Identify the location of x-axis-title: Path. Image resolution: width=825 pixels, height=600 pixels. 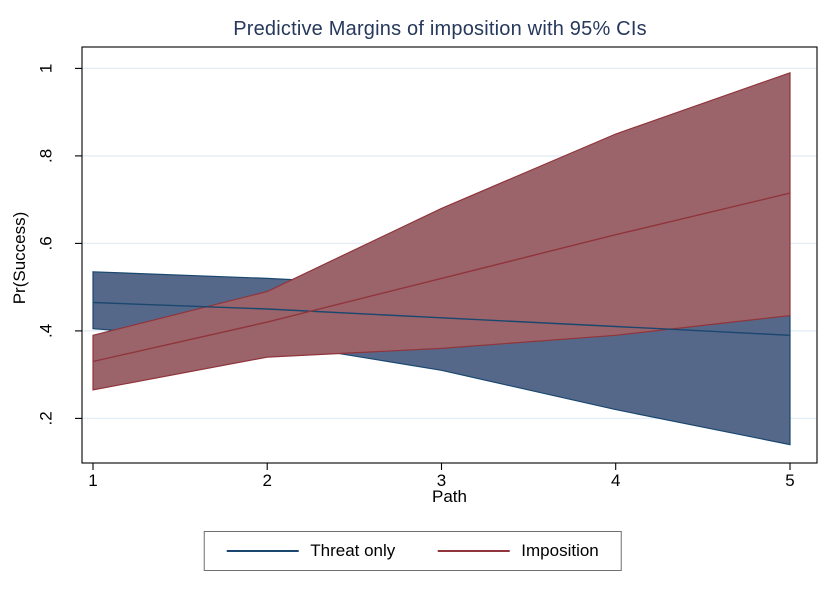
(449, 496).